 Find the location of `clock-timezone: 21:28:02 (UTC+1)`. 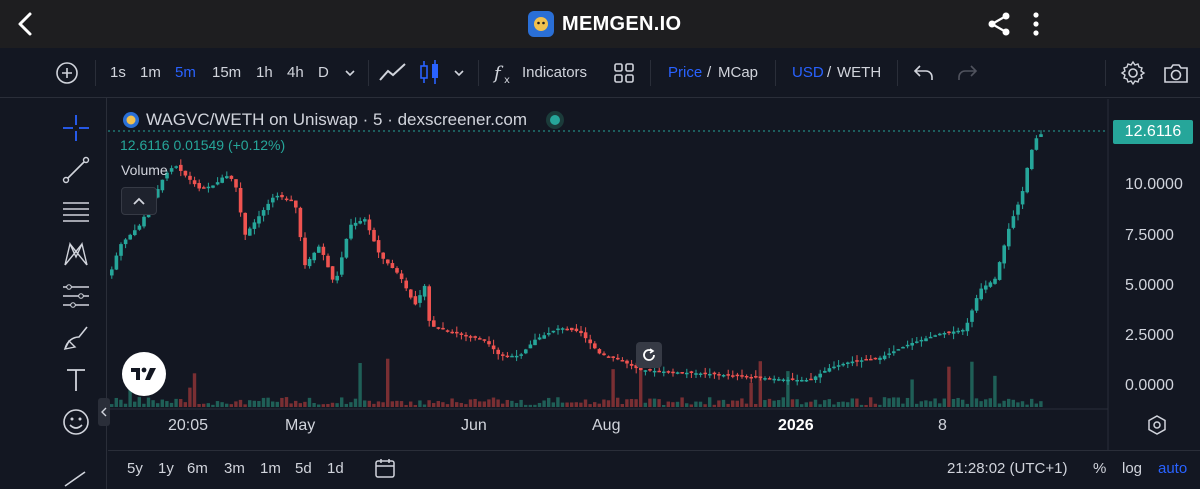

clock-timezone: 21:28:02 (UTC+1) is located at coordinates (1007, 468).